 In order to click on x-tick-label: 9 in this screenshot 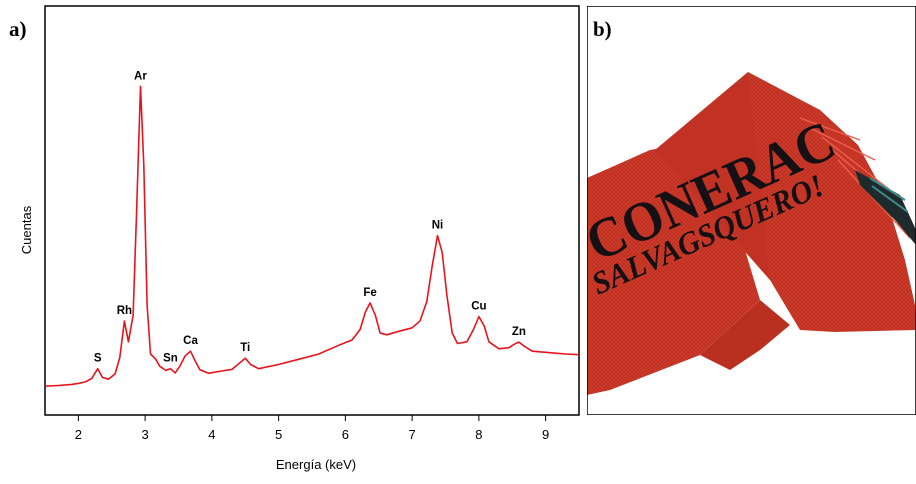, I will do `click(545, 434)`.